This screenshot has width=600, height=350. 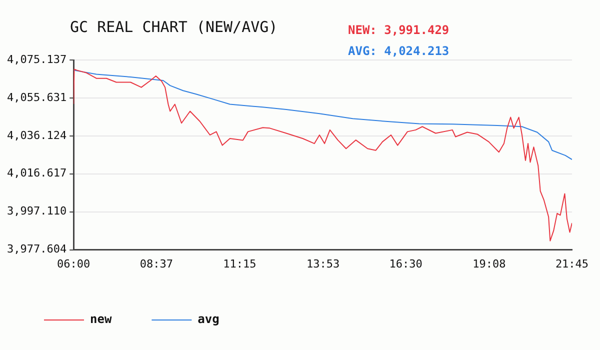 I want to click on x-tick-label: 11:15, so click(x=239, y=263).